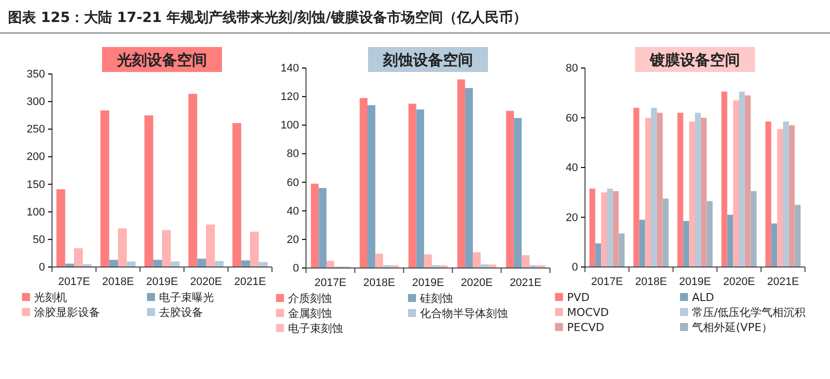 This screenshot has height=379, width=830. What do you see at coordinates (186, 297) in the screenshot?
I see `legend-label: 电子束曝光` at bounding box center [186, 297].